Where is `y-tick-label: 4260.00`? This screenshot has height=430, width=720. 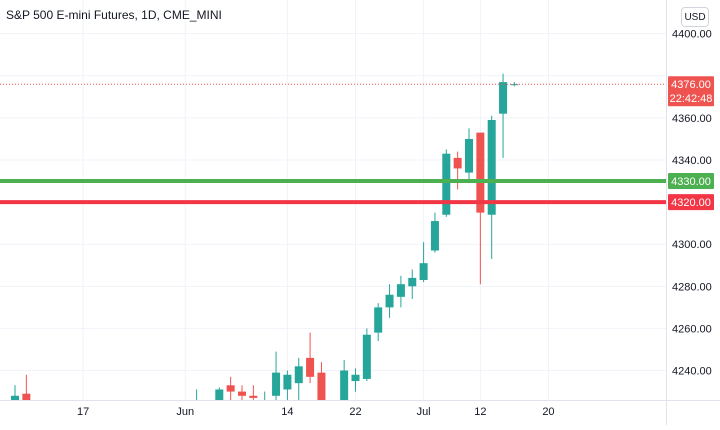 y-tick-label: 4260.00 is located at coordinates (692, 329).